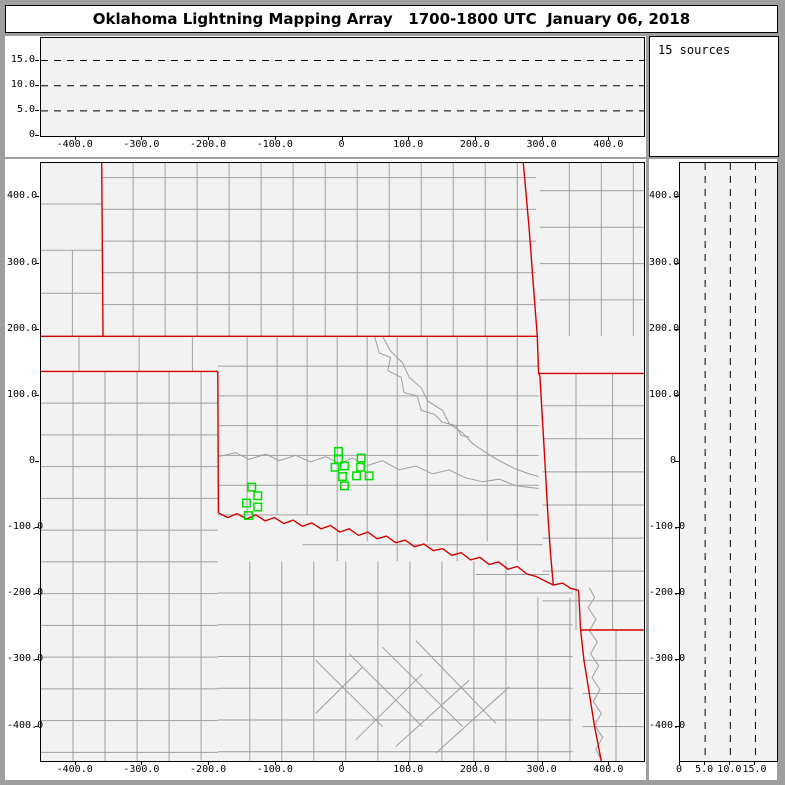 This screenshot has height=785, width=785. What do you see at coordinates (694, 50) in the screenshot?
I see `sources-count-label: 15 sources` at bounding box center [694, 50].